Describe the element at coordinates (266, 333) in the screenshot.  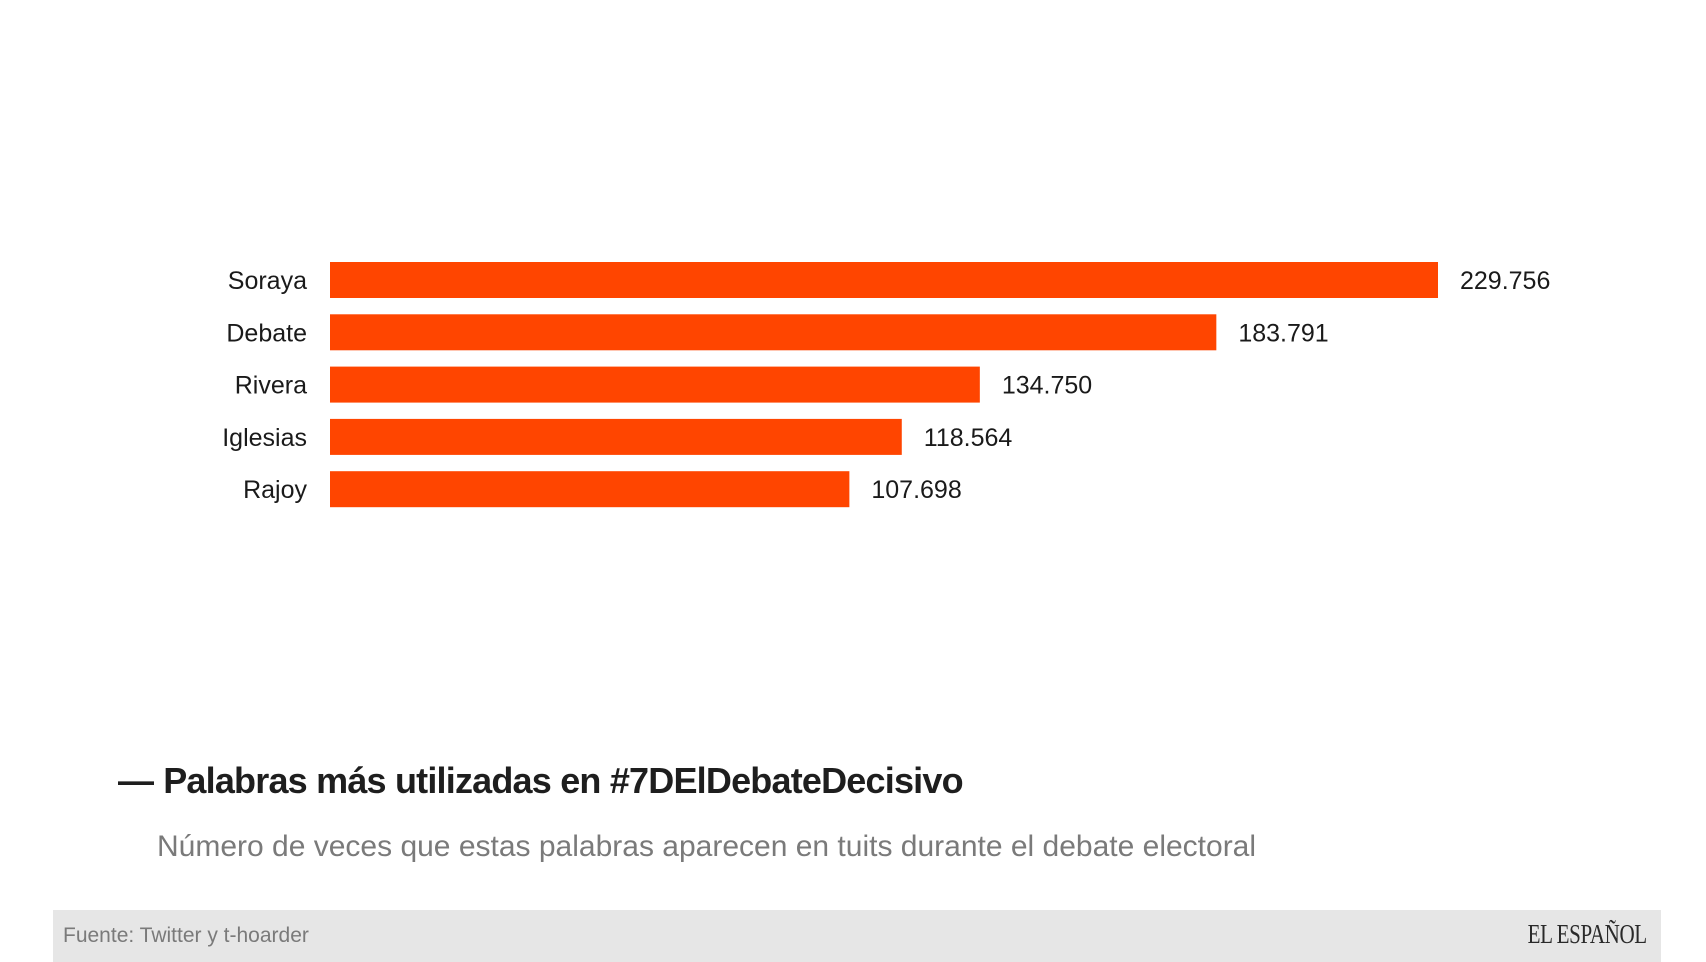
I see `category-label: Debate` at that location.